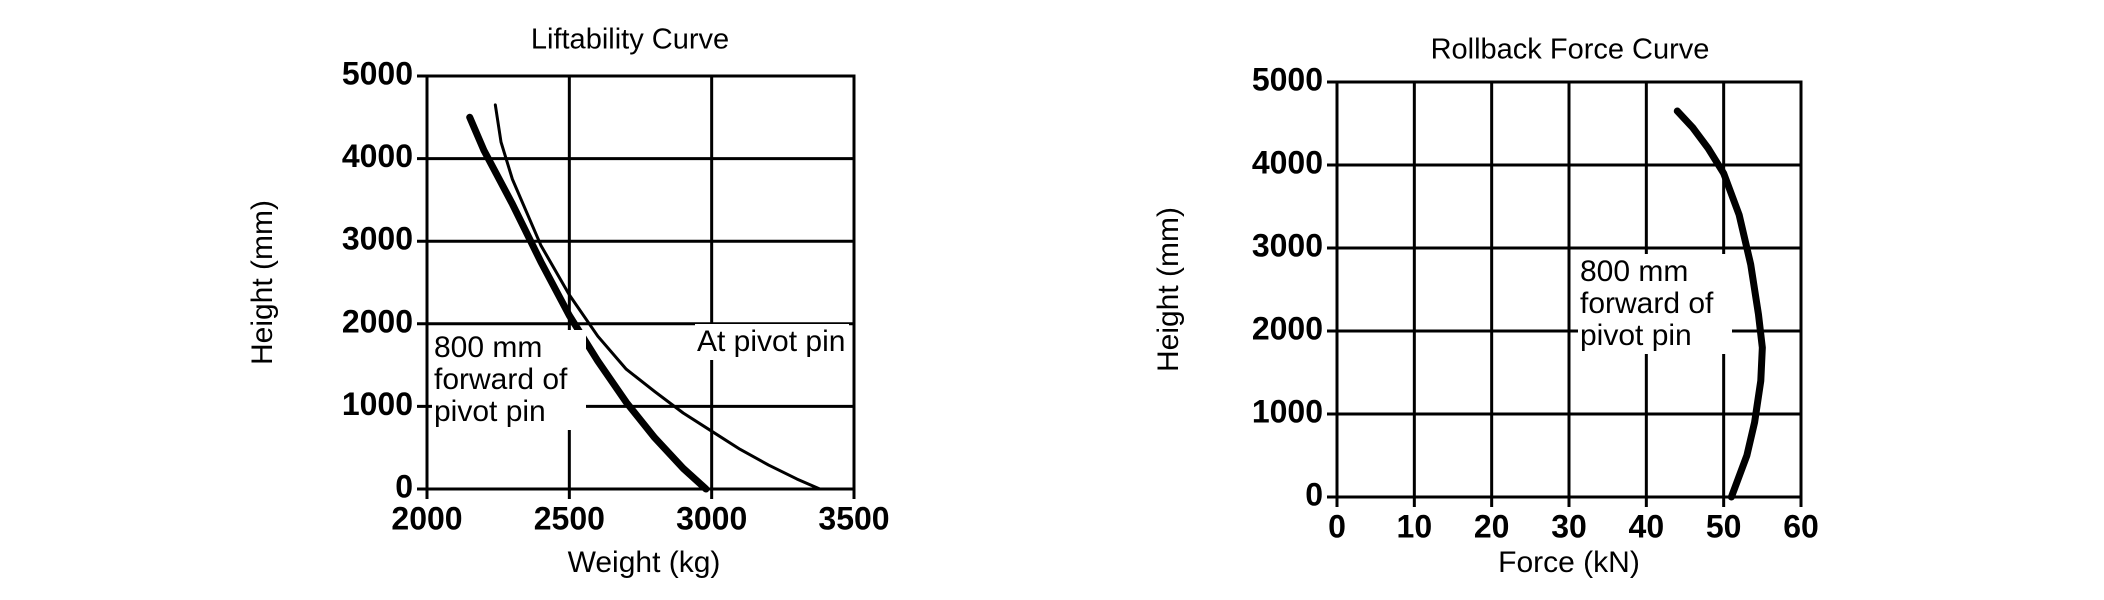  What do you see at coordinates (1801, 526) in the screenshot?
I see `x-tick-label: 60` at bounding box center [1801, 526].